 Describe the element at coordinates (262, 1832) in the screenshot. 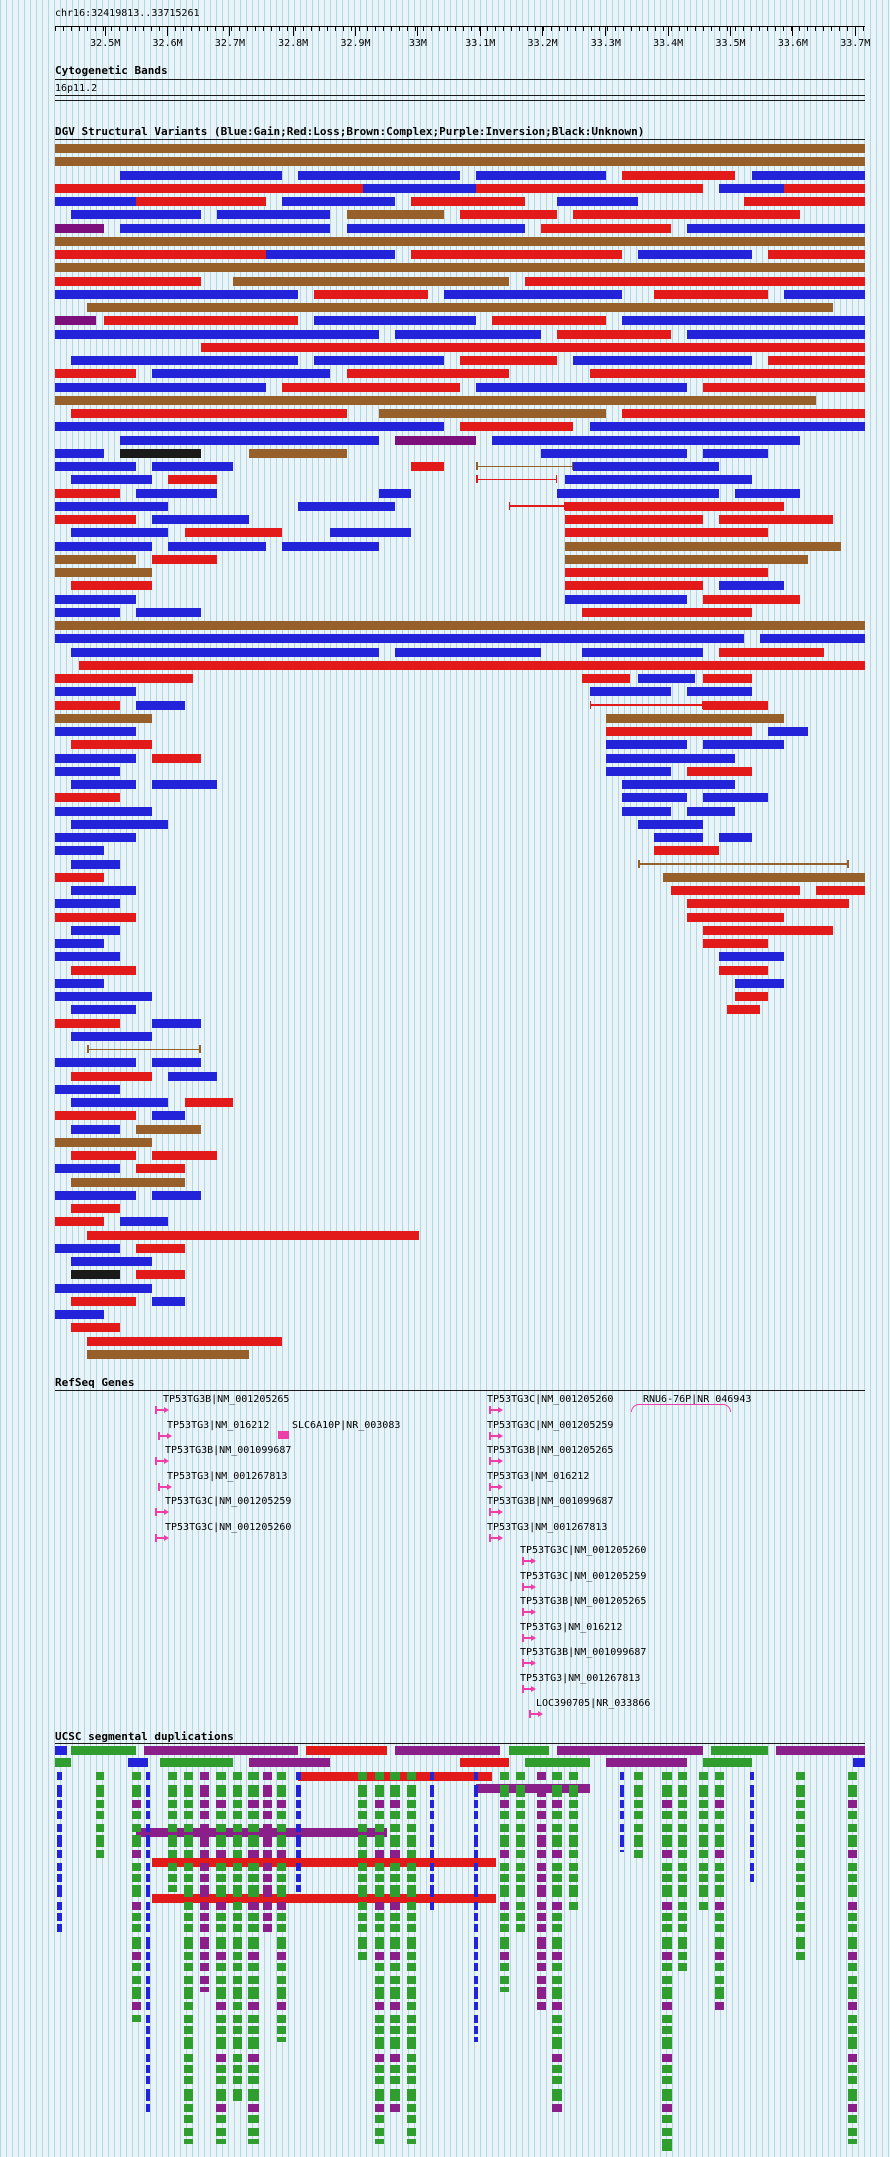

I see `segdup-long-bar` at that location.